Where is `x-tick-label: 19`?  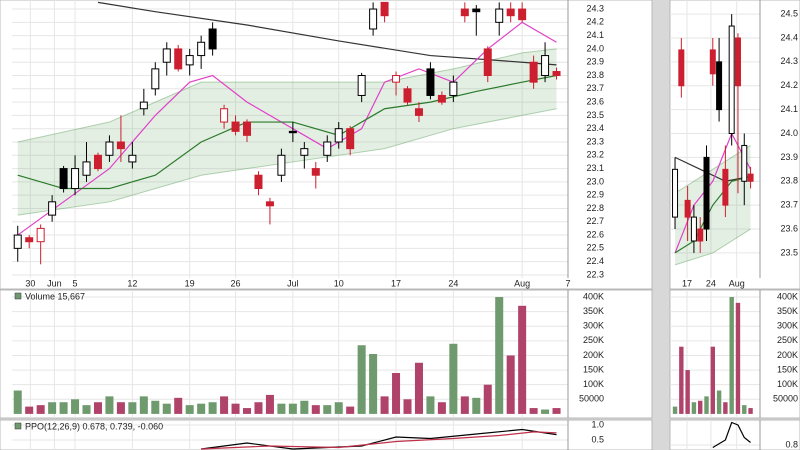 x-tick-label: 19 is located at coordinates (190, 283).